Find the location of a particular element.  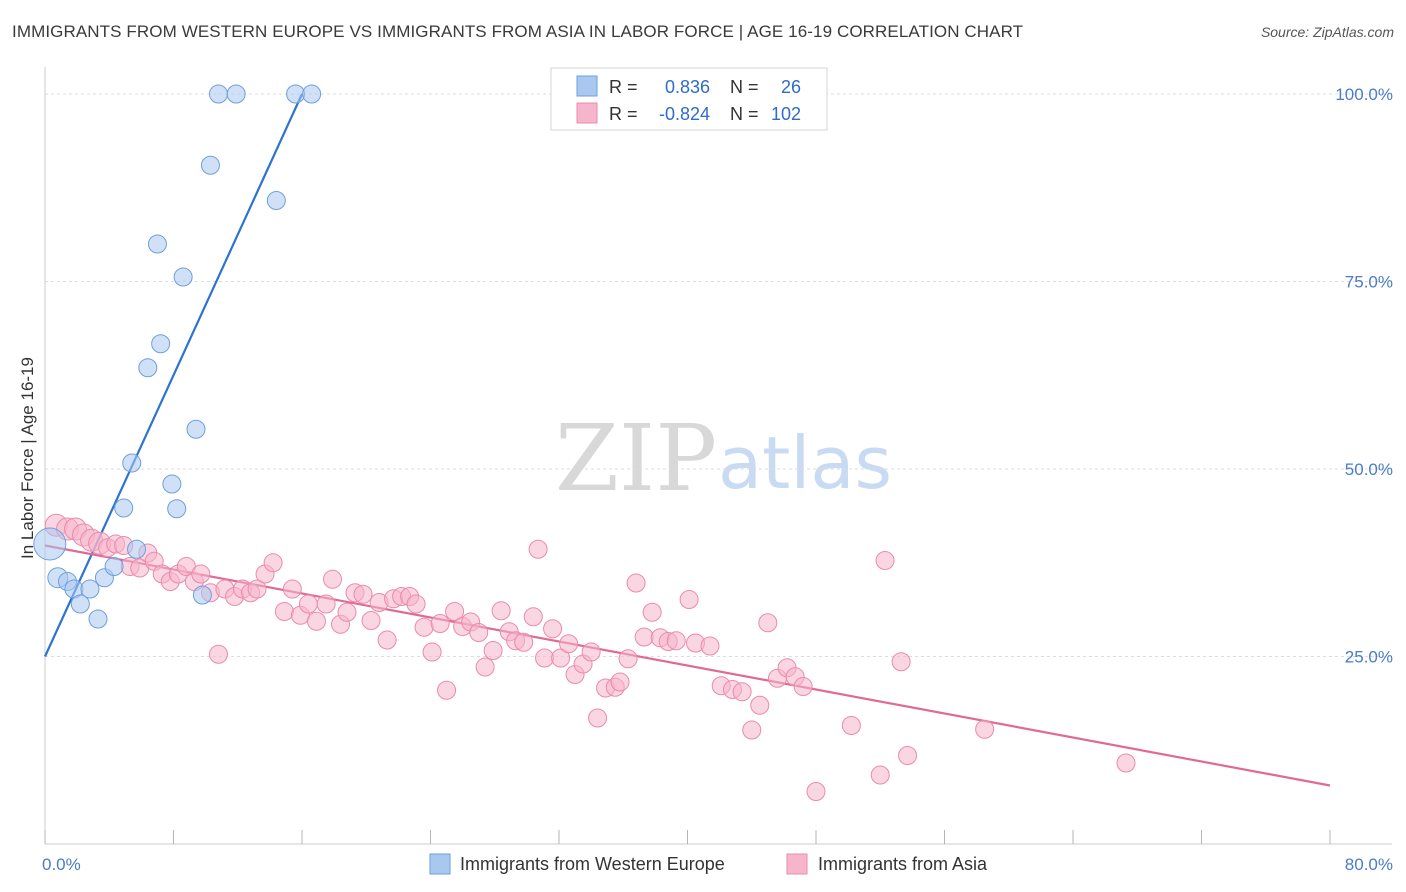

bottom-legend-swatch-pink is located at coordinates (797, 864).